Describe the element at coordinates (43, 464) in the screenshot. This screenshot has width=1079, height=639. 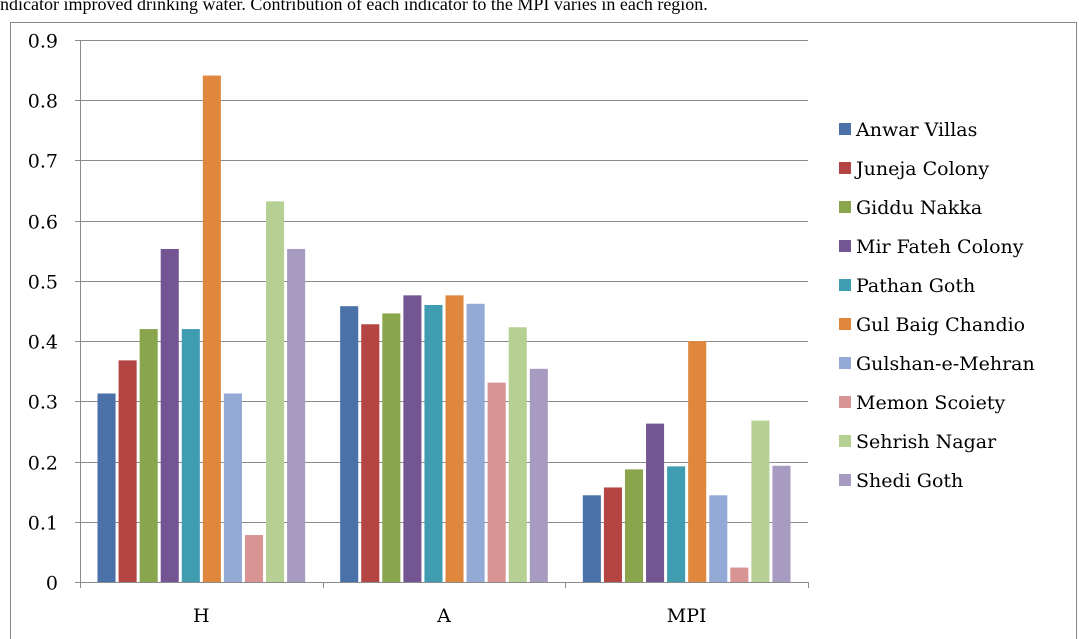
I see `y-tick-label: 0.2` at that location.